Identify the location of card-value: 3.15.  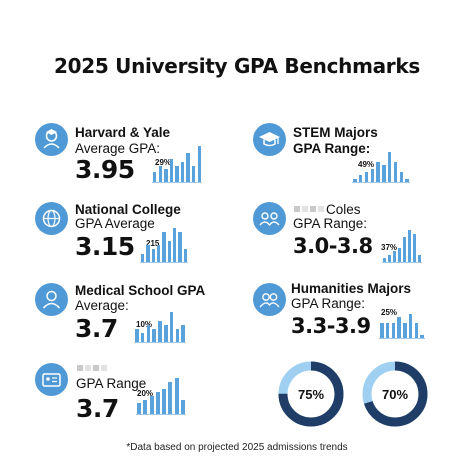
(105, 246).